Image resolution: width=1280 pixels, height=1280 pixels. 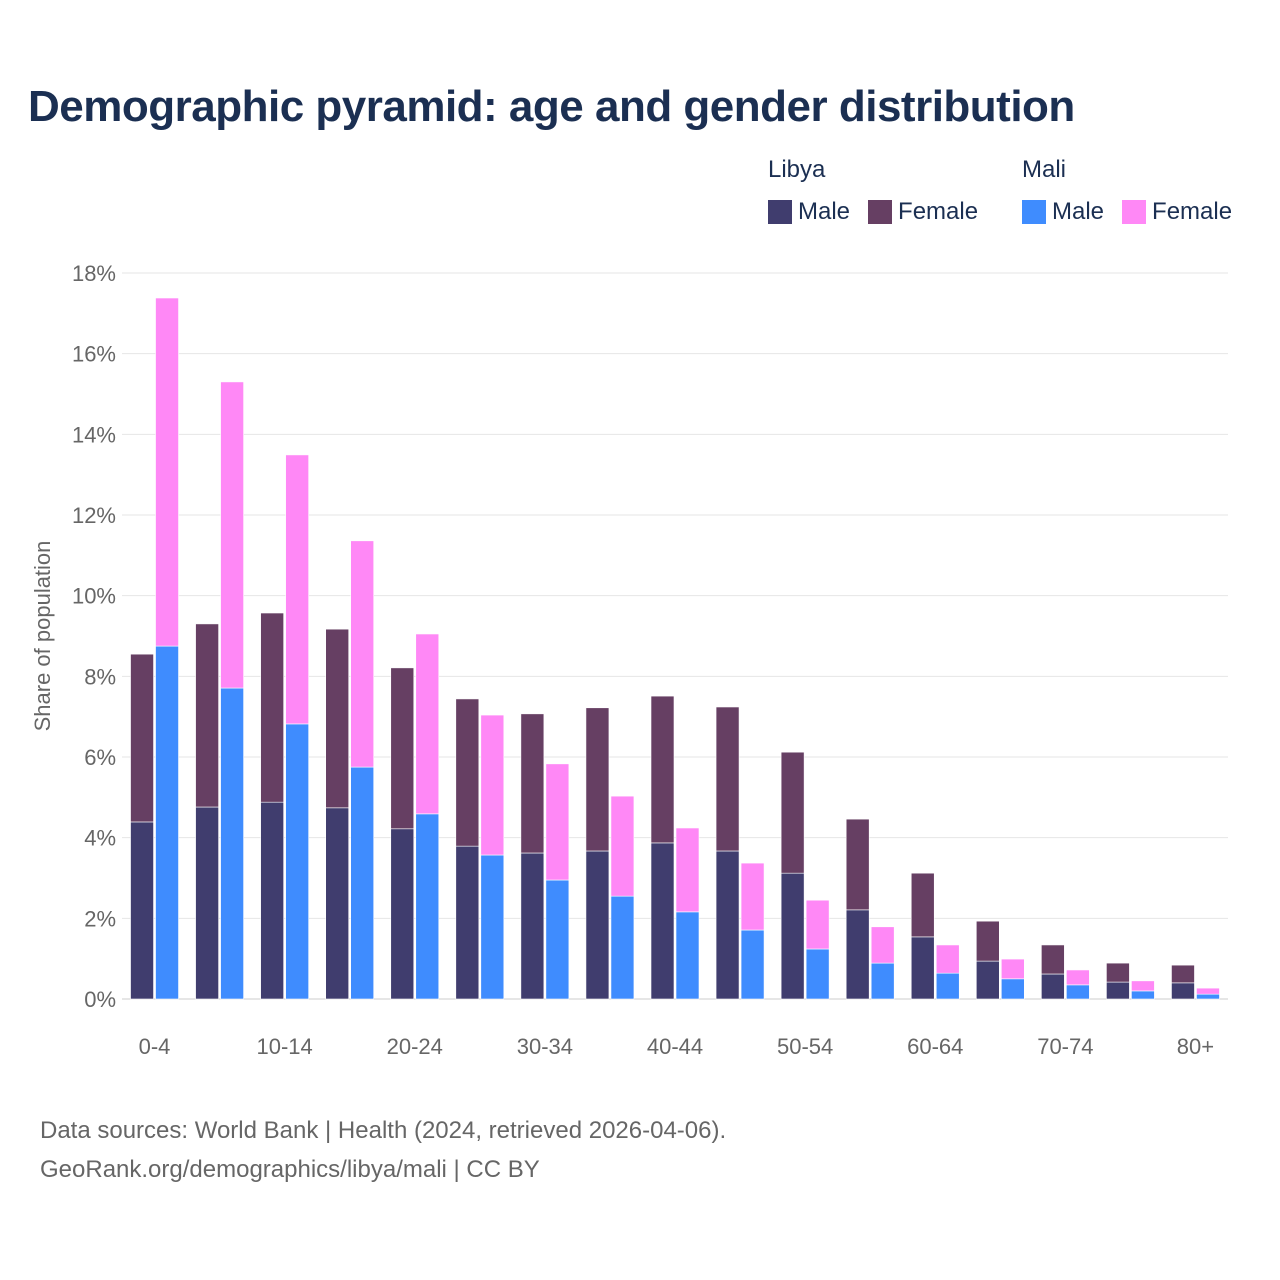 I want to click on x-tick-label: 20-24, so click(x=415, y=1046).